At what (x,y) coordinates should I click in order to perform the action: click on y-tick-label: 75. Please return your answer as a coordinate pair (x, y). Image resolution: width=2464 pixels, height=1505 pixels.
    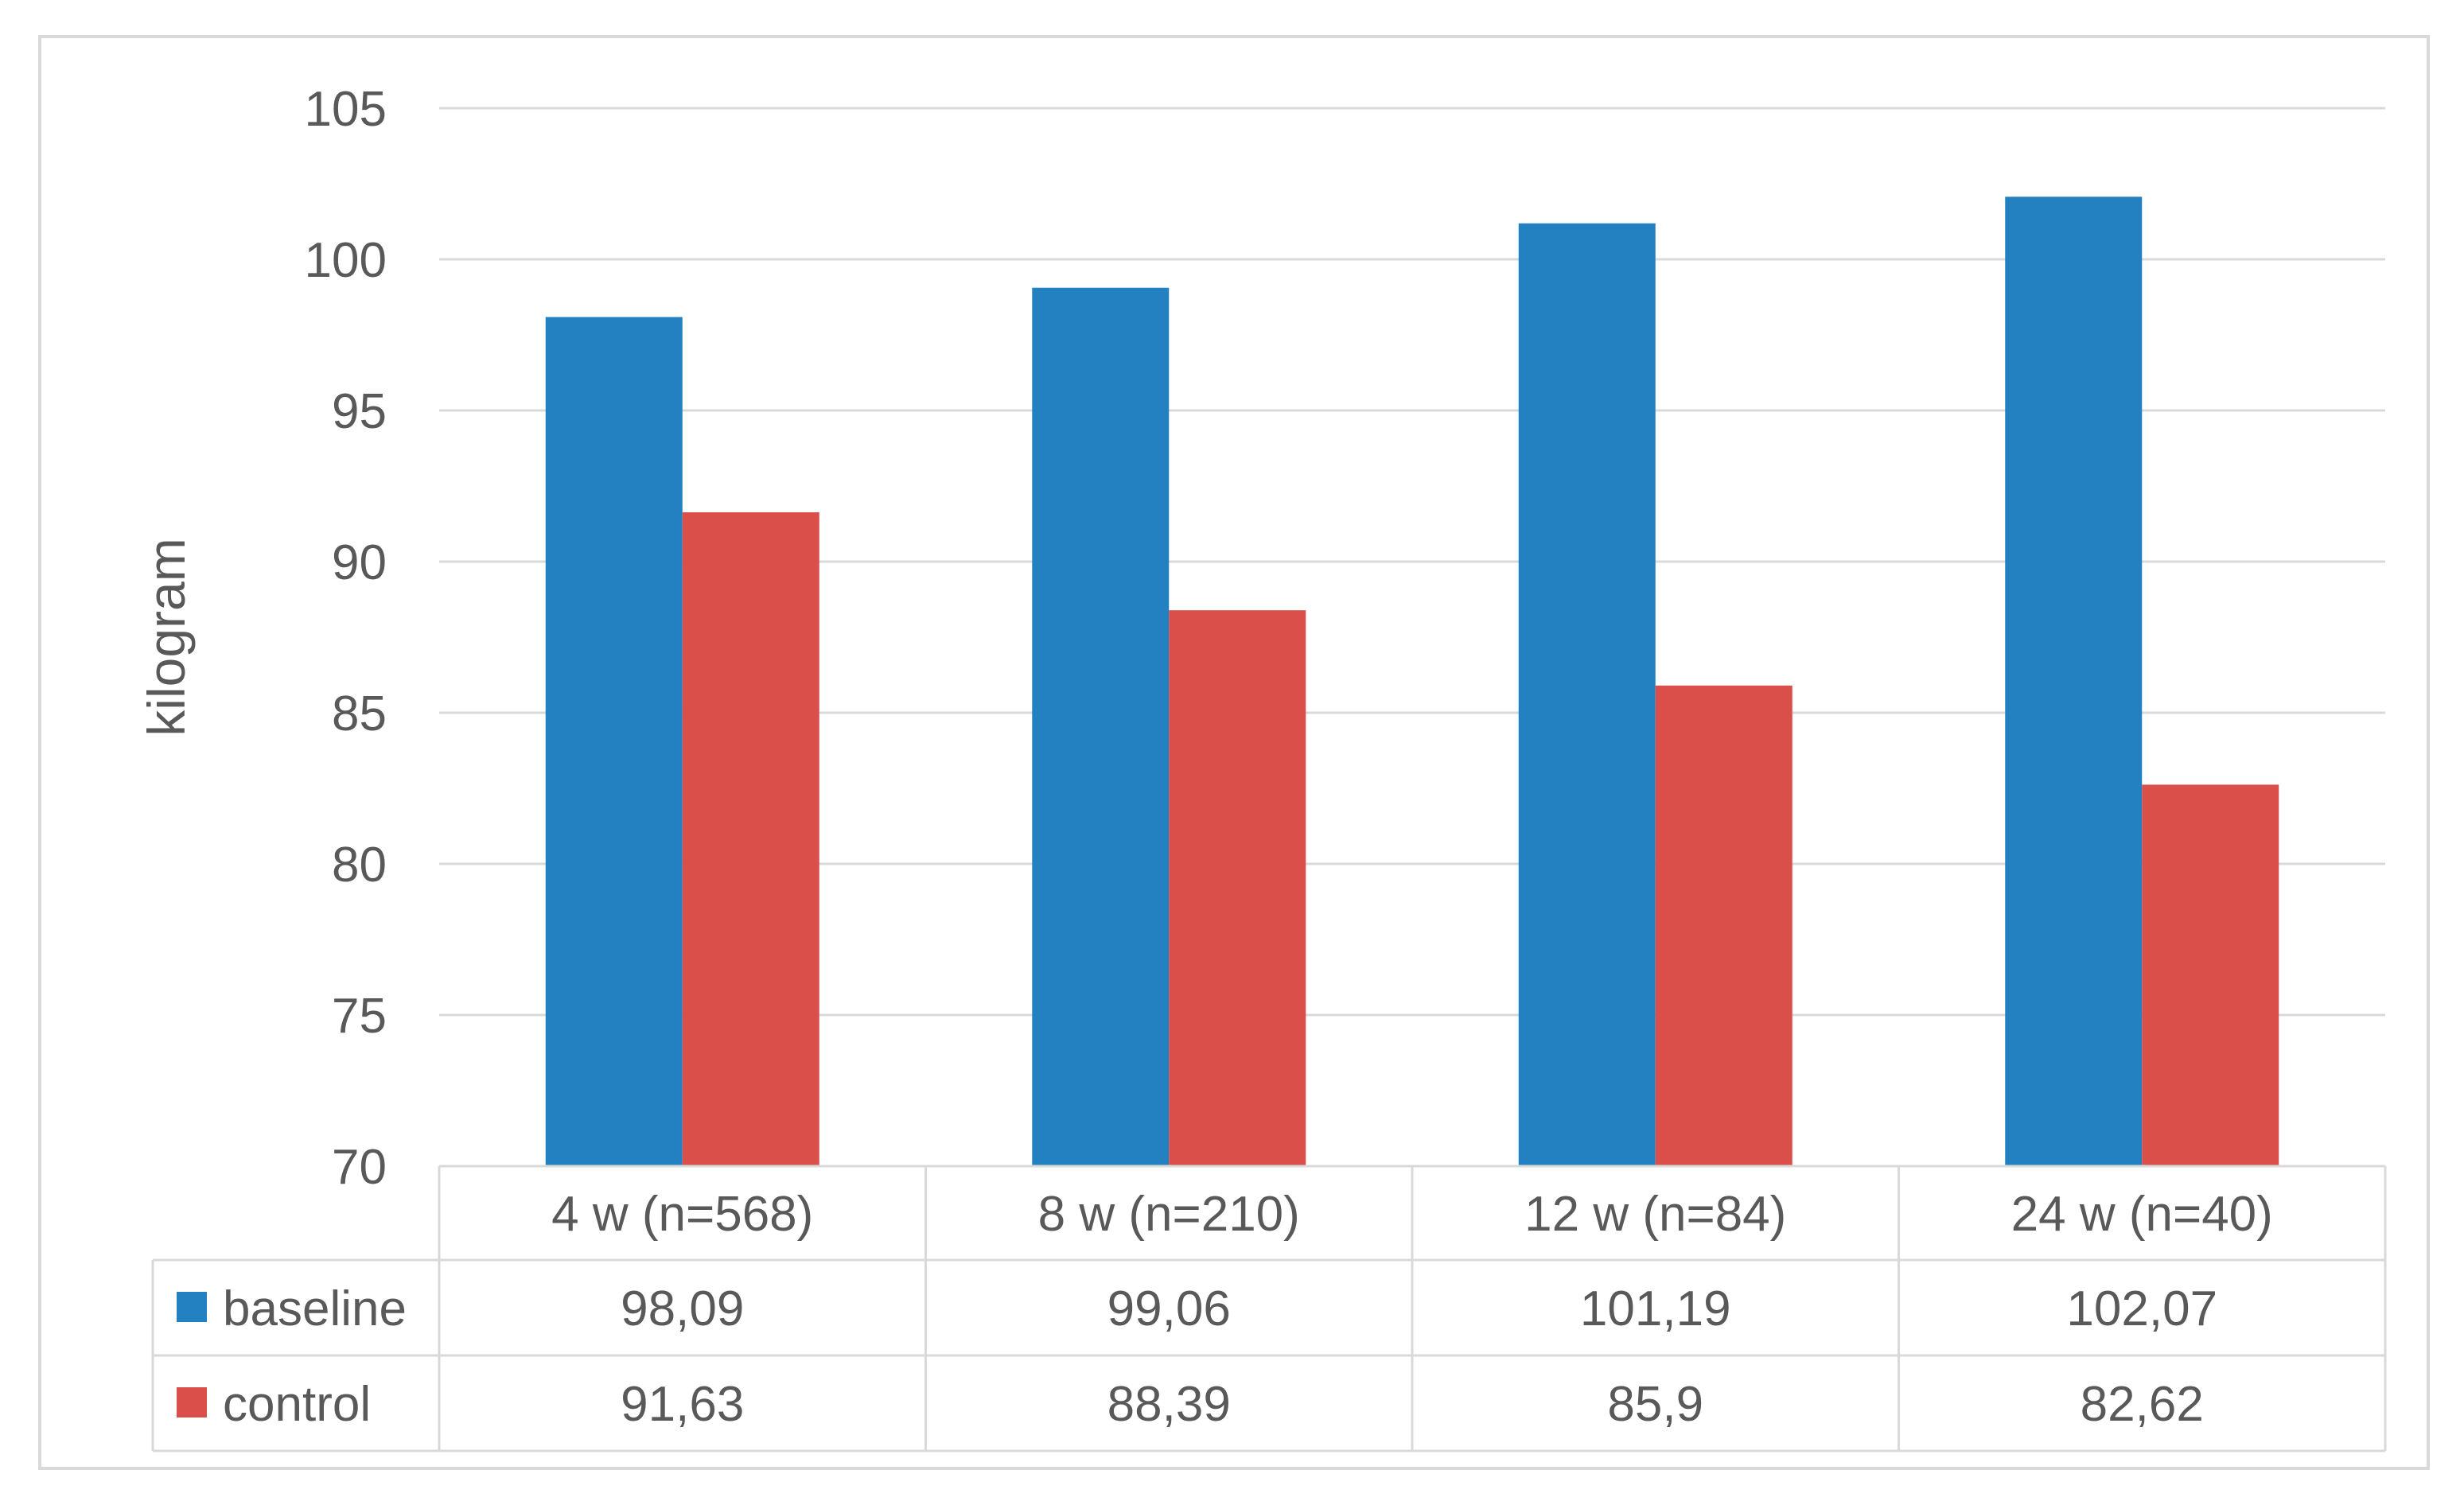
    Looking at the image, I should click on (359, 1016).